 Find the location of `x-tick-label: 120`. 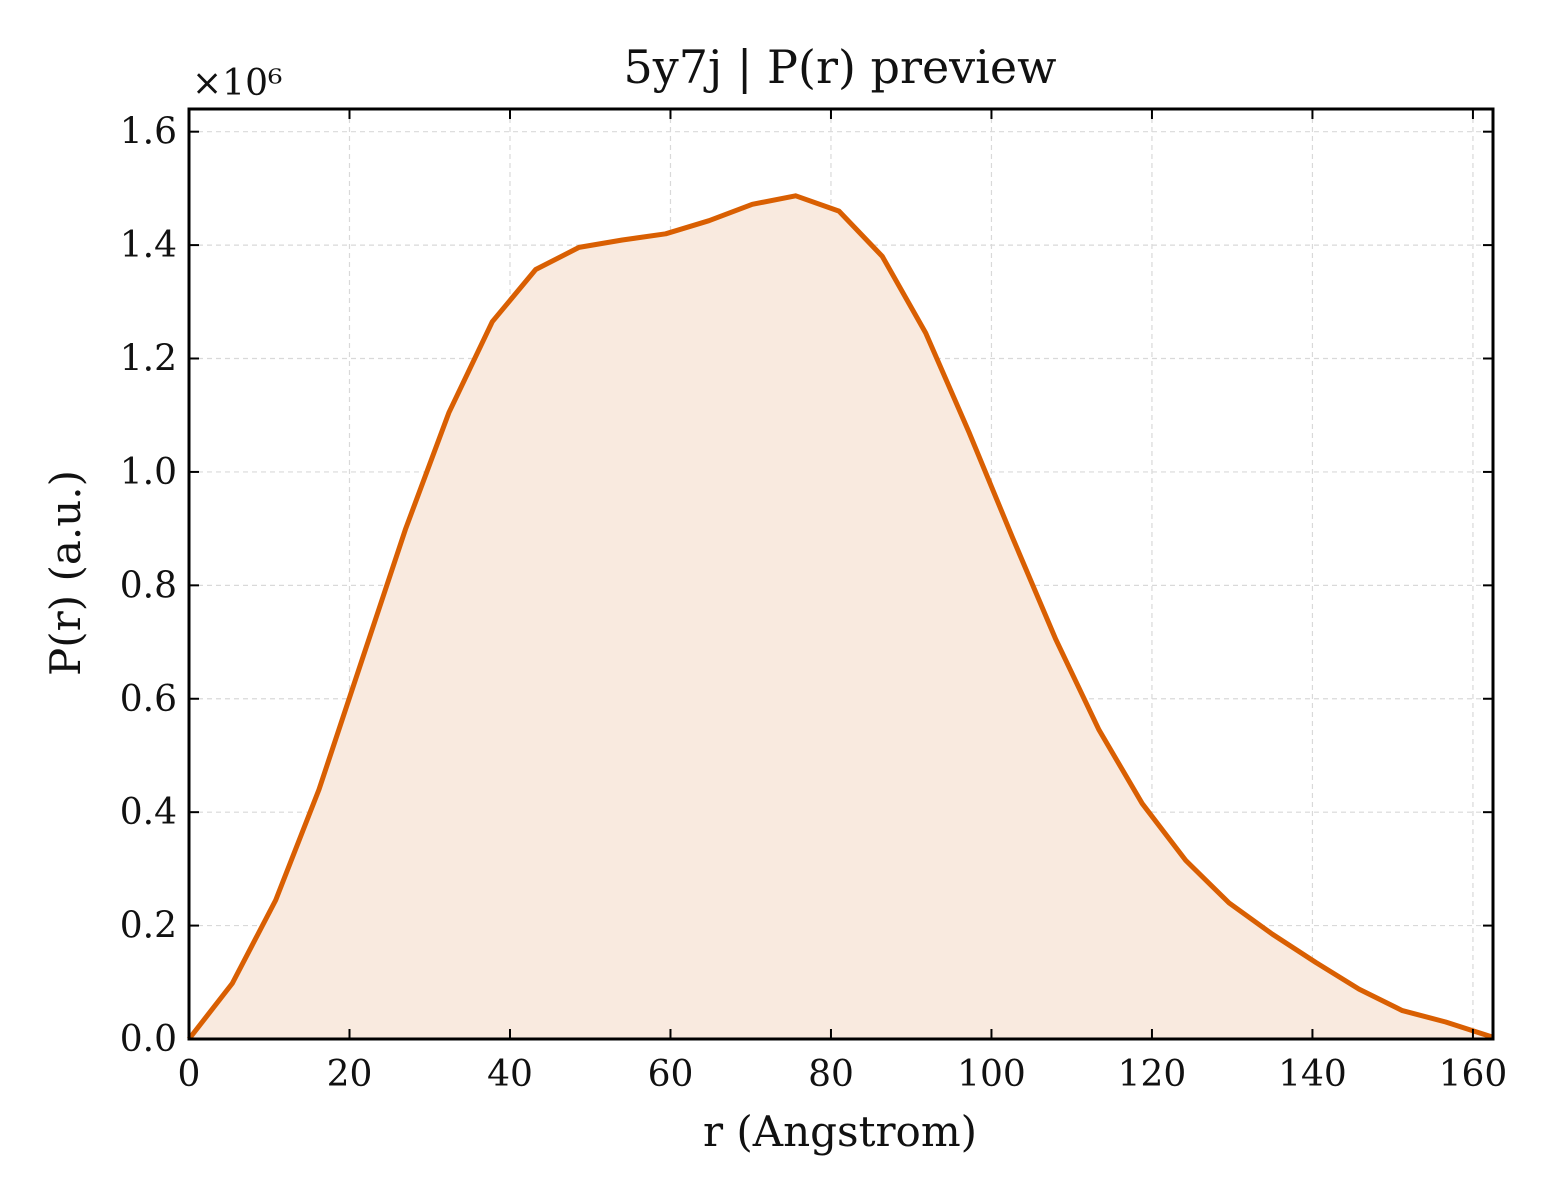

x-tick-label: 120 is located at coordinates (1152, 1074).